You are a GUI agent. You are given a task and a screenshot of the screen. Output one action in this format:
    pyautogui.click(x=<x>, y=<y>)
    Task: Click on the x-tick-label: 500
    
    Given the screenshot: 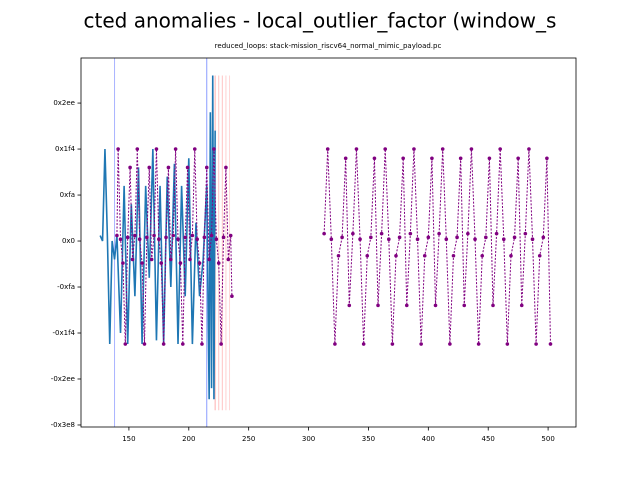 What is the action you would take?
    pyautogui.click(x=547, y=439)
    